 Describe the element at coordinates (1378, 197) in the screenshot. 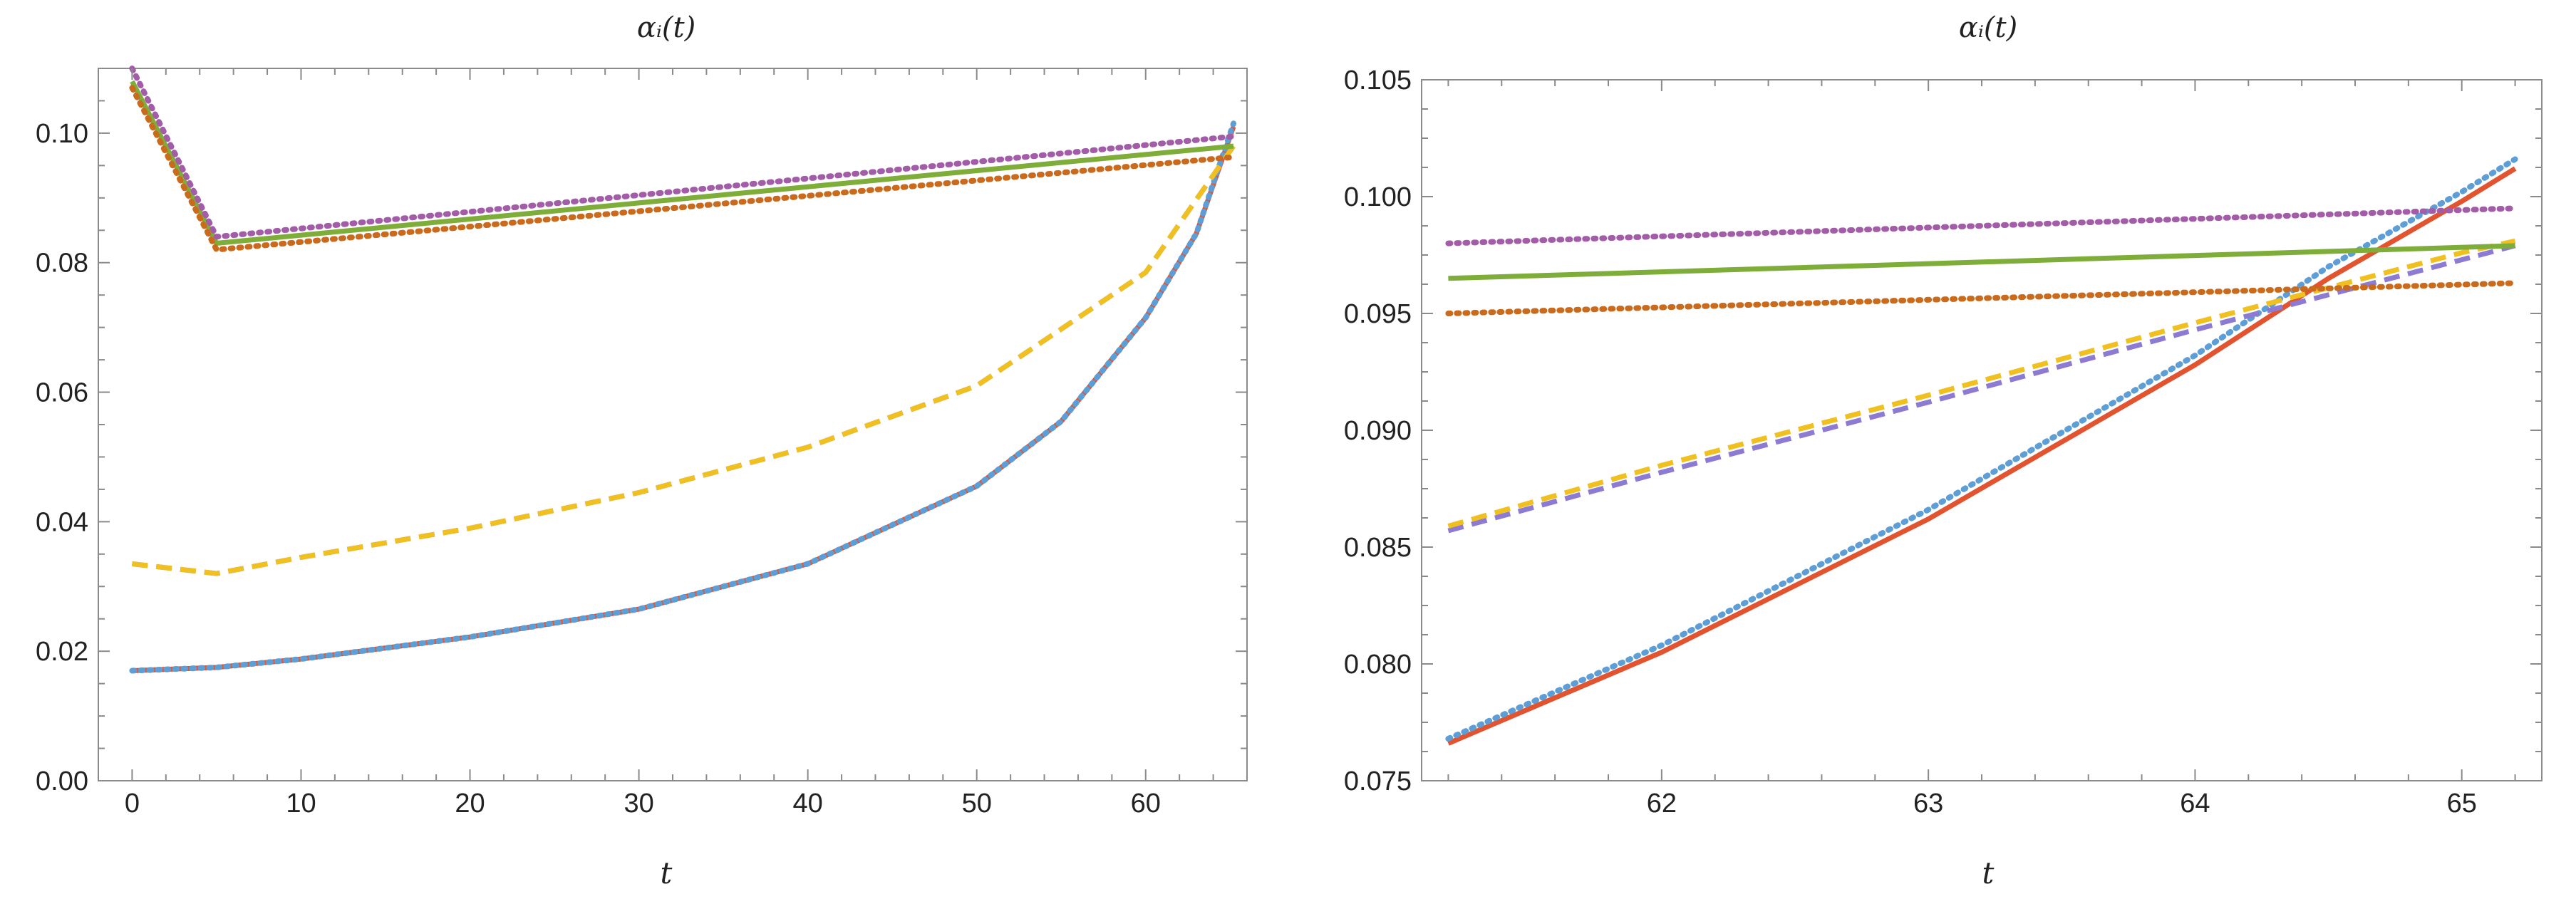

I see `y-tick-label: 0.100` at that location.